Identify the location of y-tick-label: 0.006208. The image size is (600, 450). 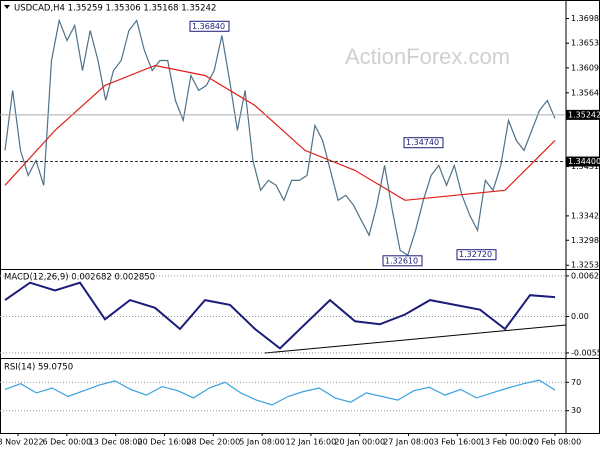
(585, 275).